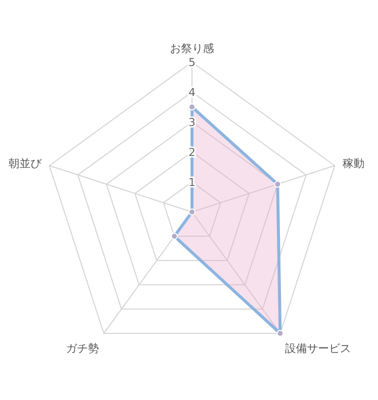  Describe the element at coordinates (192, 62) in the screenshot. I see `y-tick-label: 5` at that location.